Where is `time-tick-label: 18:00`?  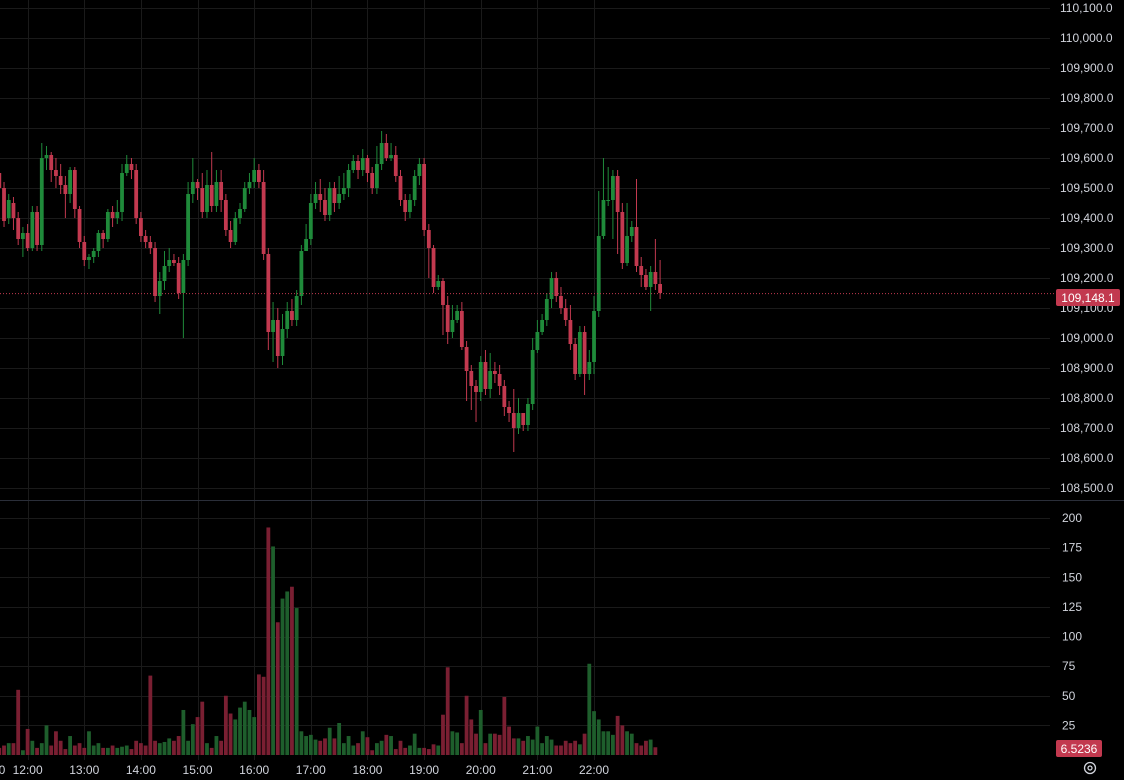 time-tick-label: 18:00 is located at coordinates (367, 770).